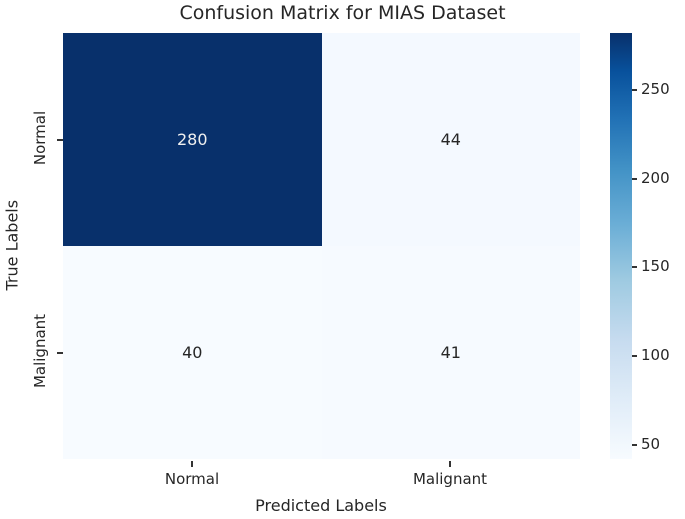 The height and width of the screenshot is (519, 685). What do you see at coordinates (621, 246) in the screenshot?
I see `colorbar` at bounding box center [621, 246].